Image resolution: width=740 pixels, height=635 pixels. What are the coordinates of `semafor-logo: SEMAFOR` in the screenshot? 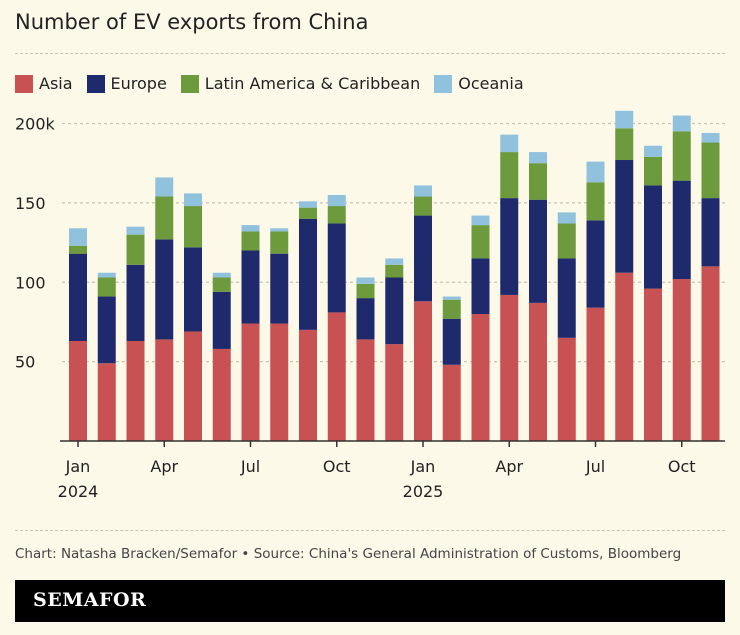 It's located at (90, 600).